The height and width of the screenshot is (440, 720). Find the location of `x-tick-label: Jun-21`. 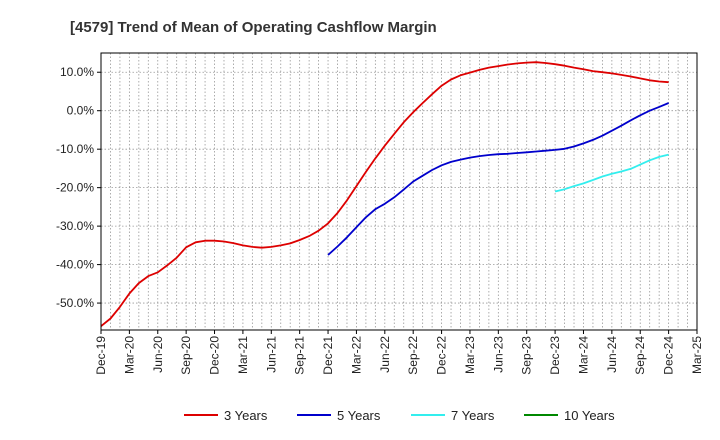

x-tick-label: Jun-21 is located at coordinates (271, 354).